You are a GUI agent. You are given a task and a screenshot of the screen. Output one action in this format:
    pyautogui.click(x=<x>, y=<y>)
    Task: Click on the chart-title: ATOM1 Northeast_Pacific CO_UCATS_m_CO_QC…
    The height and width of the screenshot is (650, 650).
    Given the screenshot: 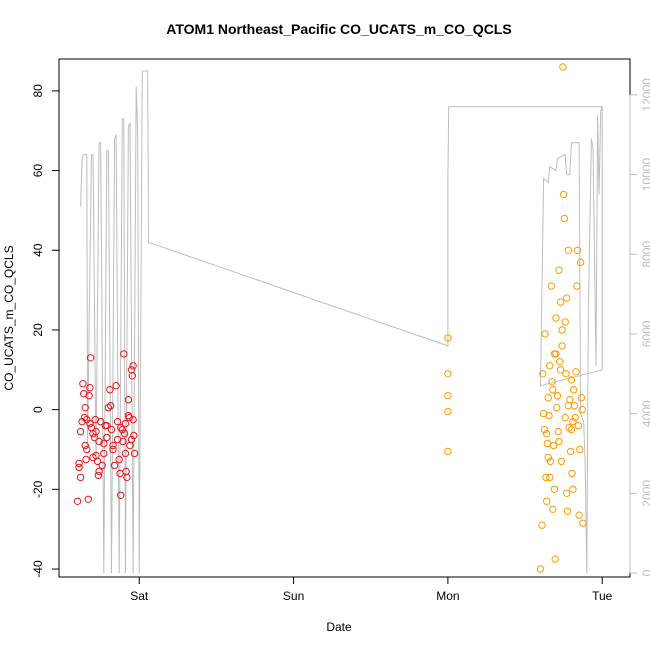 What is the action you would take?
    pyautogui.click(x=338, y=29)
    